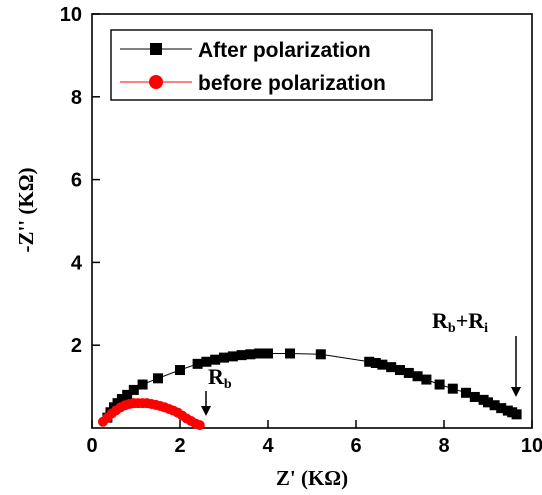 The width and height of the screenshot is (542, 495). I want to click on legend-label-after: After polarization, so click(284, 50).